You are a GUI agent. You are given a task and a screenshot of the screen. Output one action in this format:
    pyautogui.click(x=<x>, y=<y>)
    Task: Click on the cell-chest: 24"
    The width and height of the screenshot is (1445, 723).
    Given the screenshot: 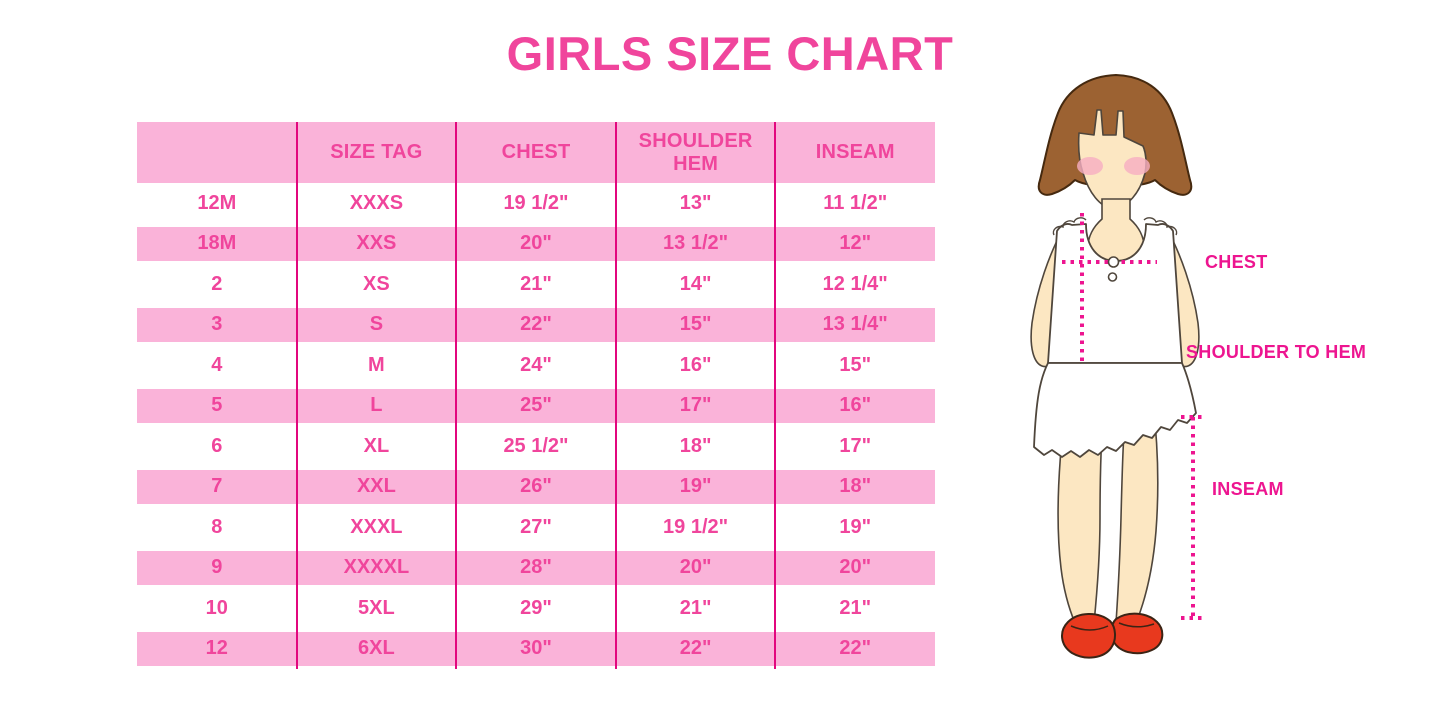 What is the action you would take?
    pyautogui.click(x=536, y=364)
    